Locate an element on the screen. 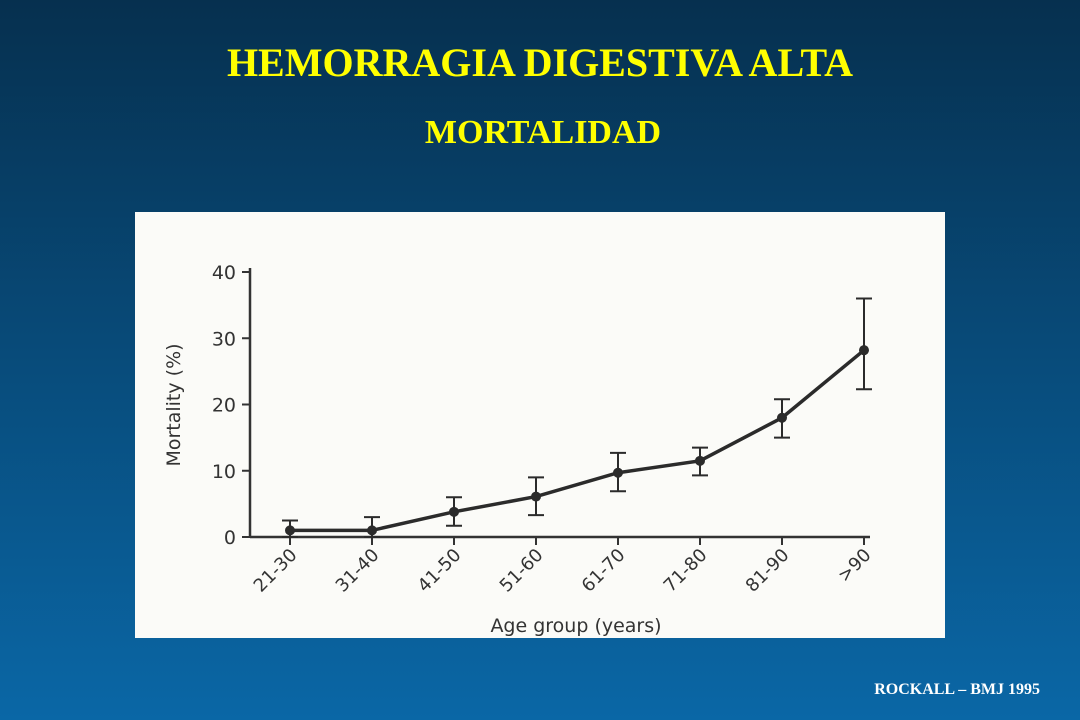 This screenshot has height=720, width=1080. y-tick-label: 10 is located at coordinates (224, 472).